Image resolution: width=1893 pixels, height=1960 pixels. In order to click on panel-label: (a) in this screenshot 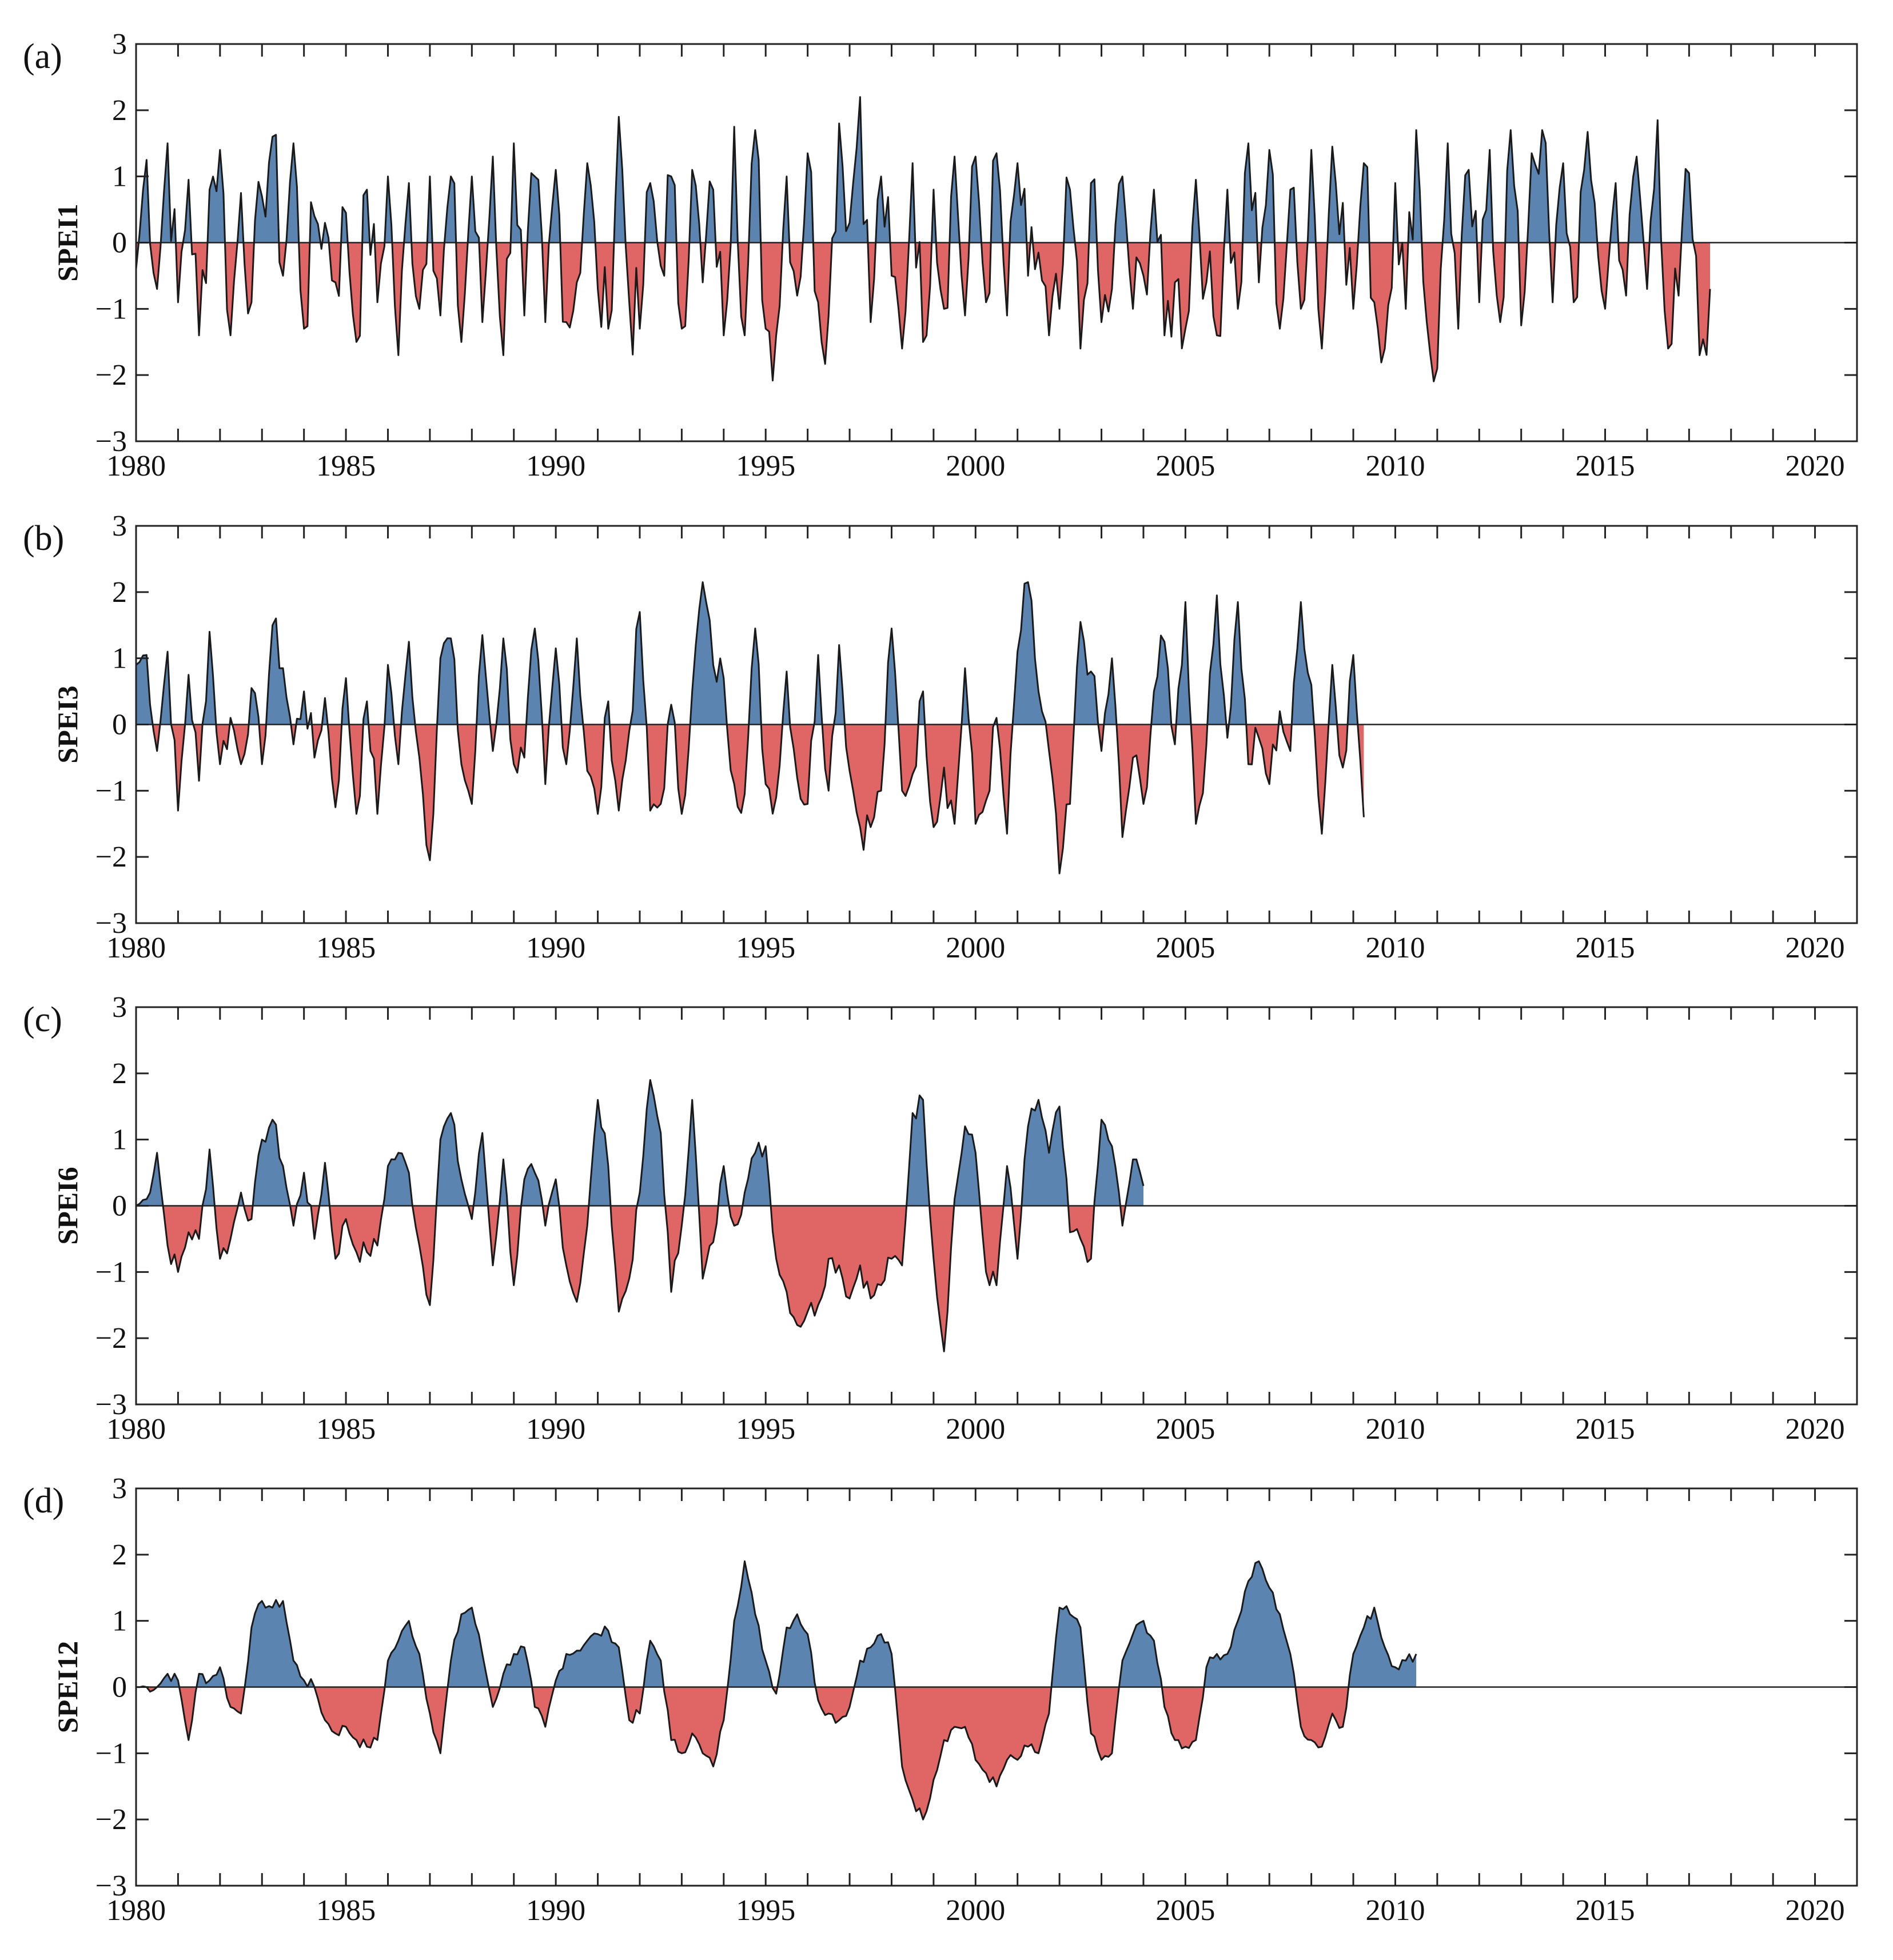, I will do `click(42, 56)`.